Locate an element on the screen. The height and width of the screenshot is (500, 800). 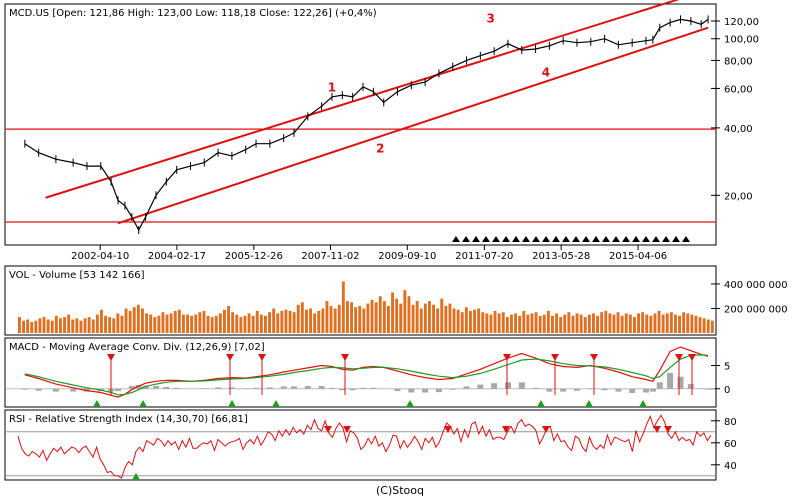
price-y-tick-label: 100,00 is located at coordinates (741, 40).